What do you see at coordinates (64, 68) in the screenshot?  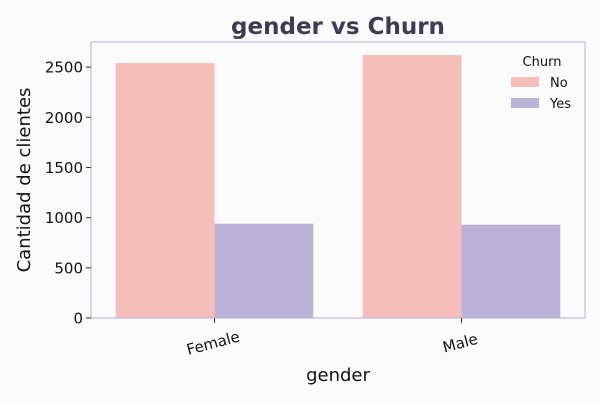 I see `y-tick-label: 2500` at bounding box center [64, 68].